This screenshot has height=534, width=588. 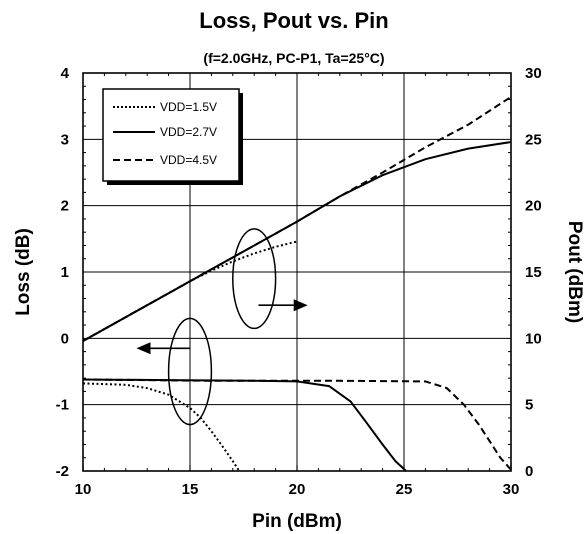 I want to click on x-tick-label: 10, so click(x=83, y=489).